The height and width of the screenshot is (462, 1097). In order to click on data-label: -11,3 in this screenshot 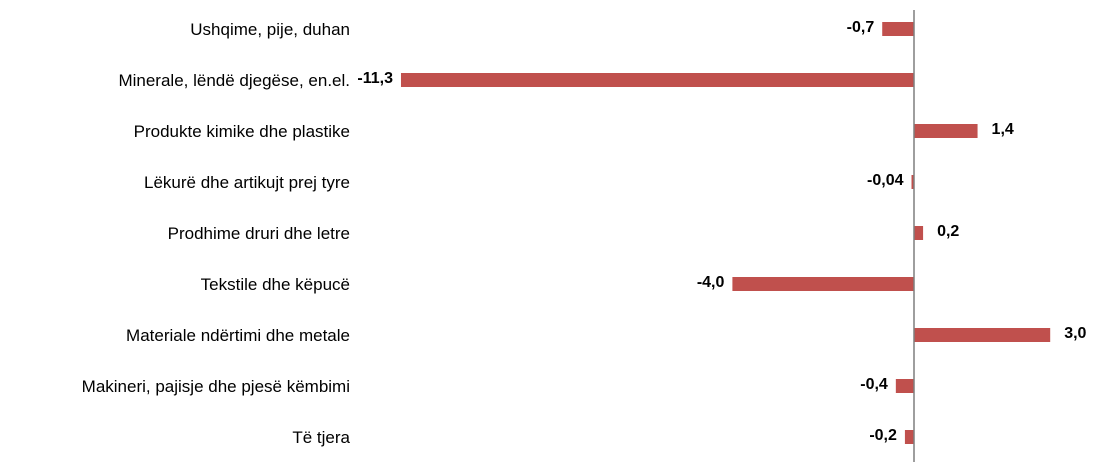, I will do `click(375, 78)`.